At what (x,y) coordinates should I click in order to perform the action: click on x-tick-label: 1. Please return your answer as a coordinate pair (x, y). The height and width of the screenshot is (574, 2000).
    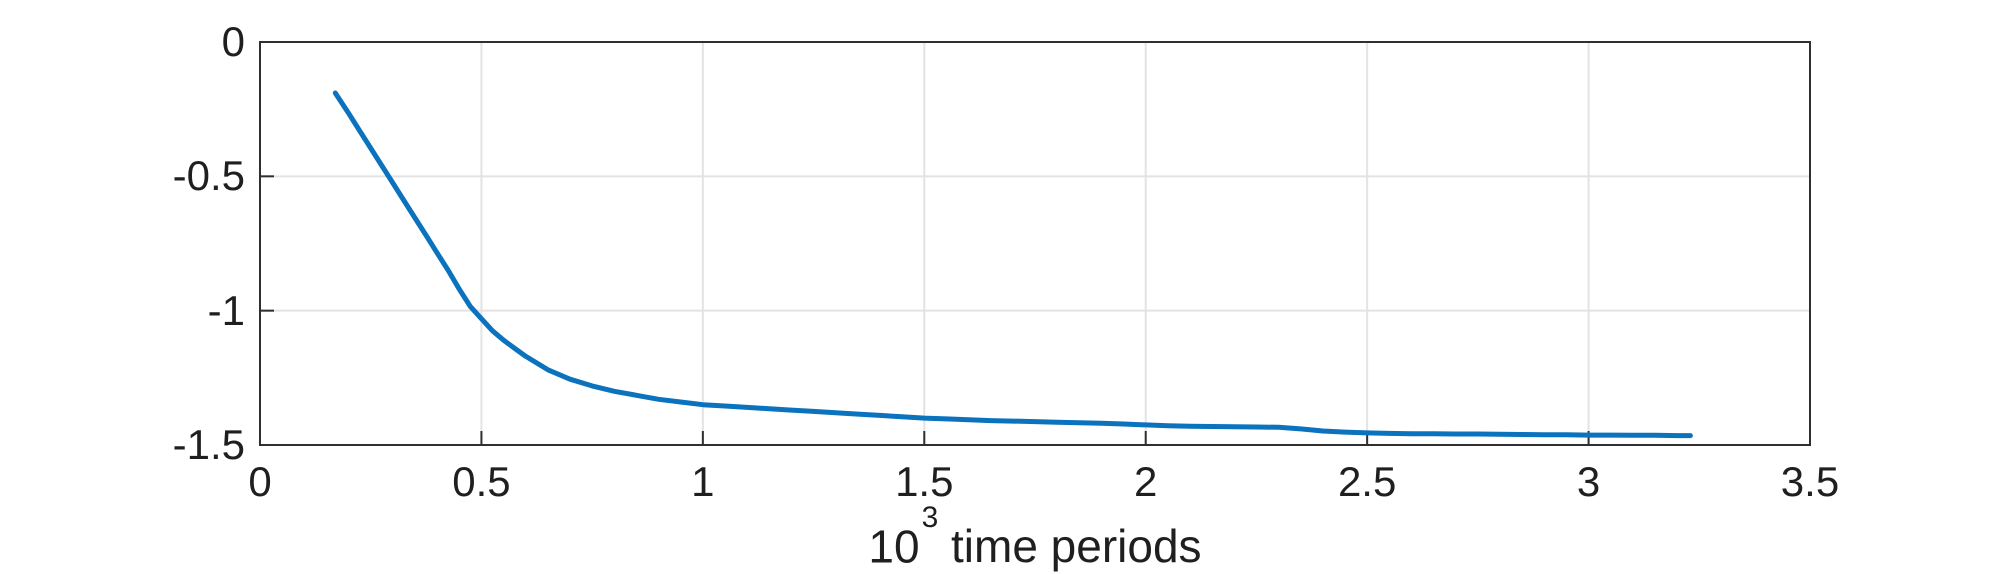
    Looking at the image, I should click on (703, 481).